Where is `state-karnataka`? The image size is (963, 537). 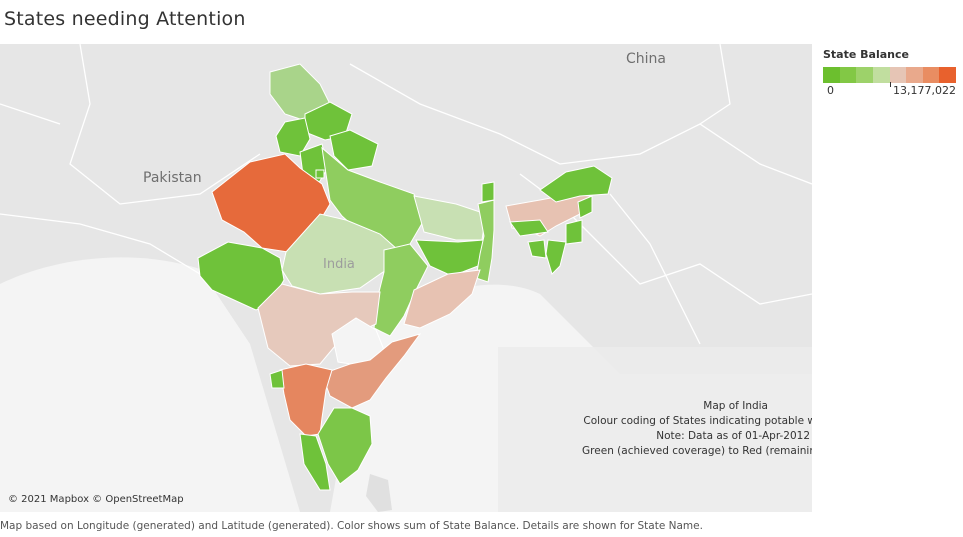
state-karnataka is located at coordinates (306, 400).